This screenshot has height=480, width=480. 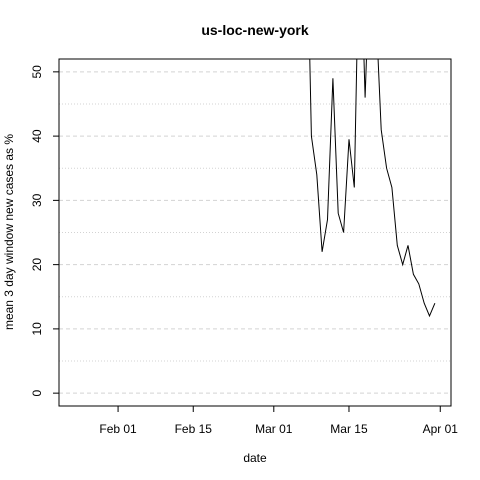 I want to click on y-tick-label: 30, so click(x=37, y=200).